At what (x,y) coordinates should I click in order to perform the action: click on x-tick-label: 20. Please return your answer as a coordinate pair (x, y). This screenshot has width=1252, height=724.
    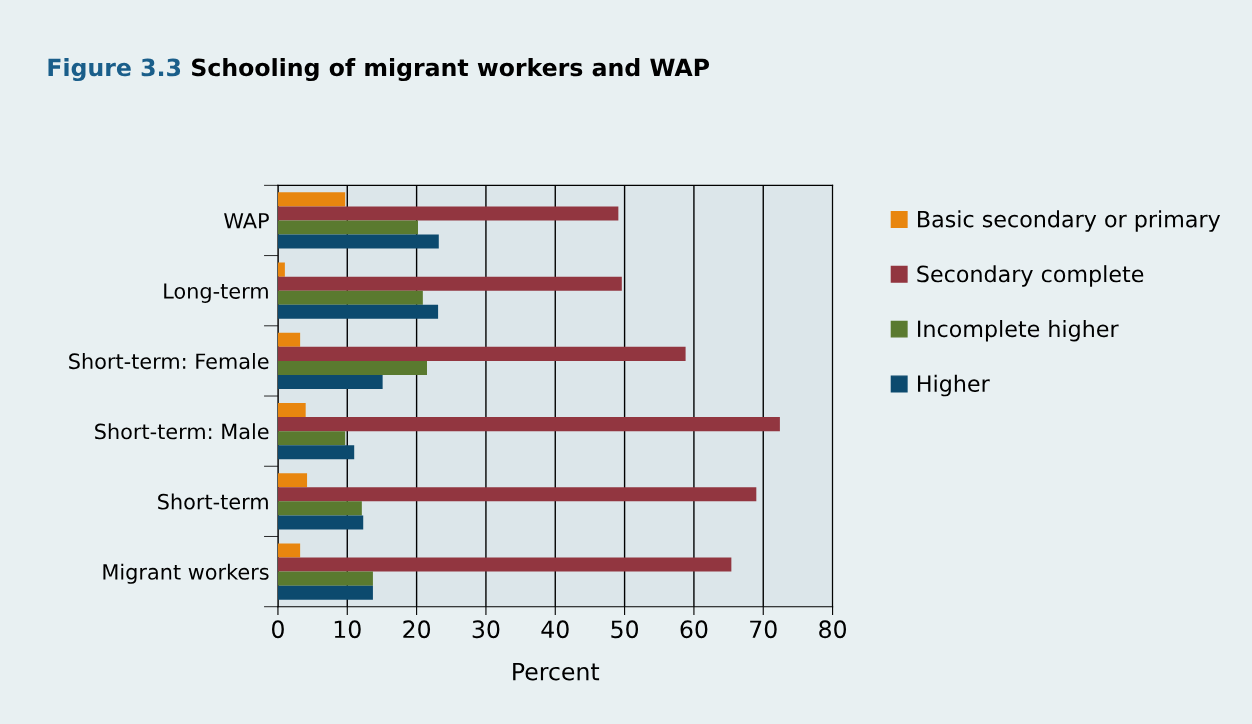
    Looking at the image, I should click on (417, 629).